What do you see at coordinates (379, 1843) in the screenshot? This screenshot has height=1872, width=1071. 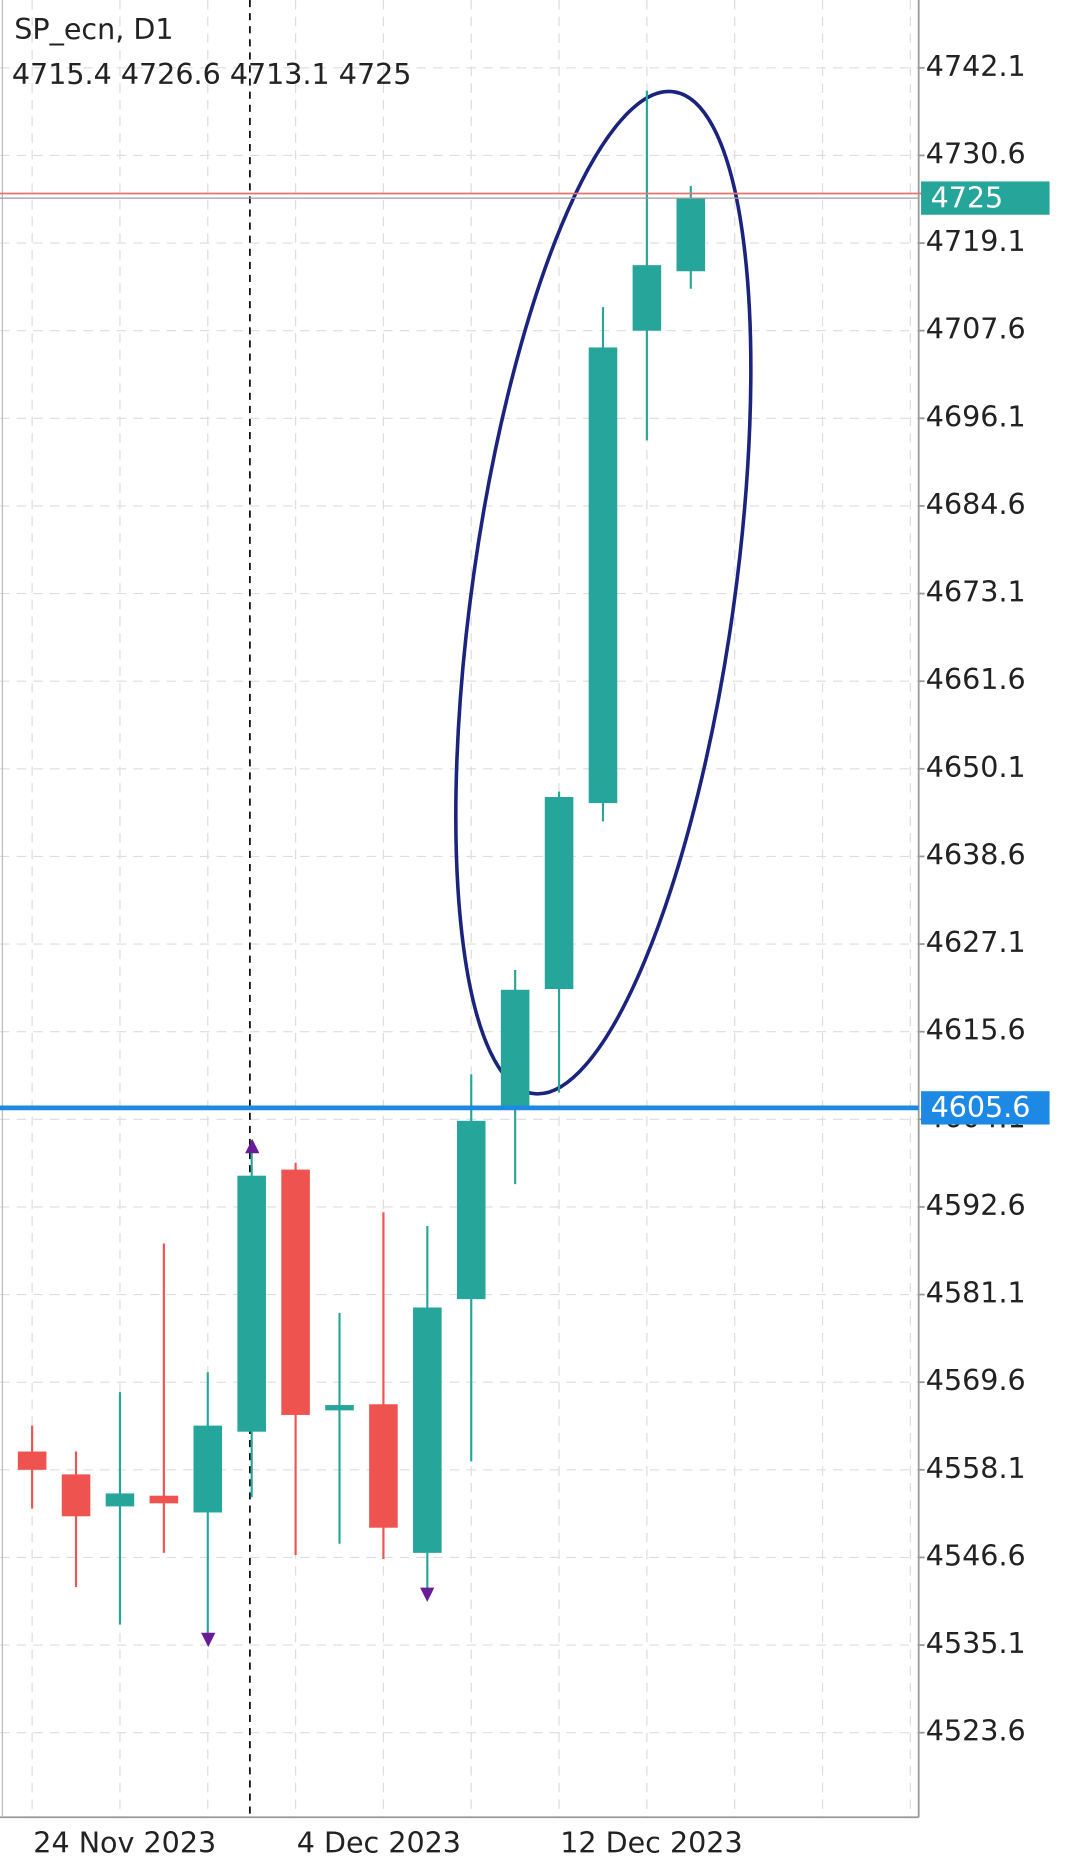 I see `x-tick-label: 4 Dec 2023` at bounding box center [379, 1843].